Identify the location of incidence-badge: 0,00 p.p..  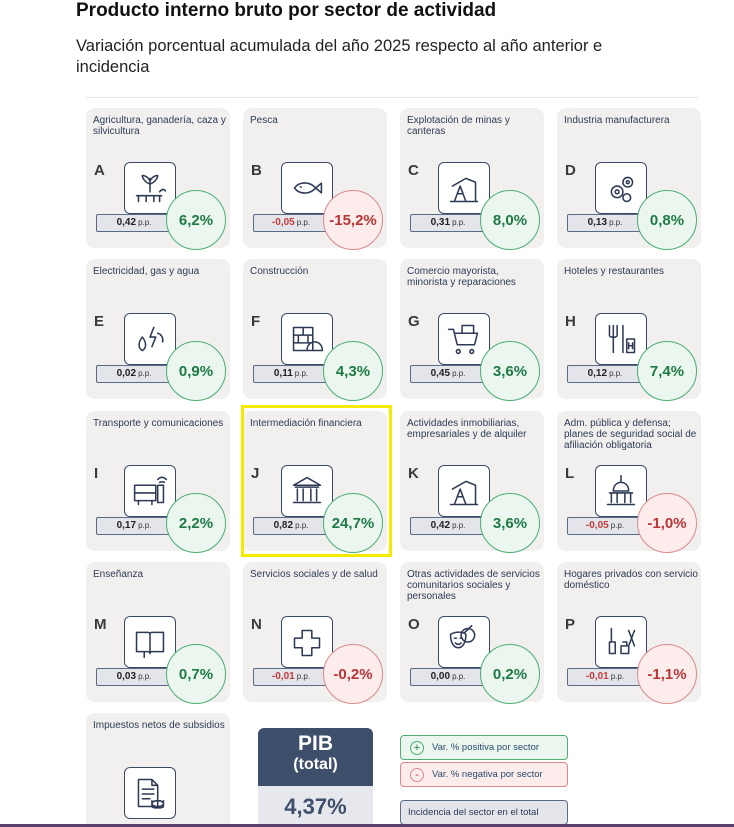
(448, 677).